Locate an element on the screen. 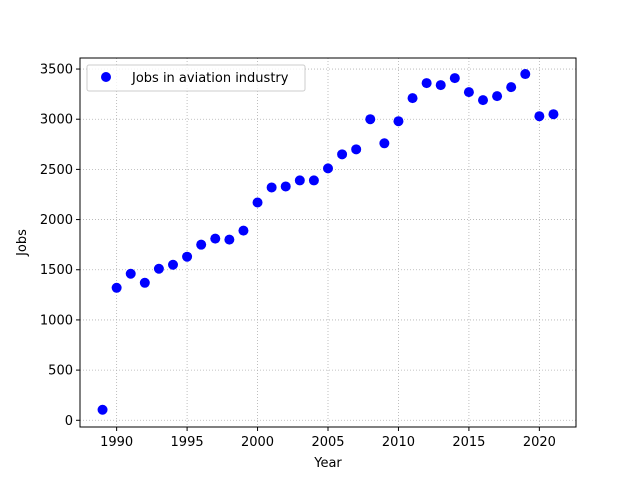  y-tick-label: 1000 is located at coordinates (56, 320).